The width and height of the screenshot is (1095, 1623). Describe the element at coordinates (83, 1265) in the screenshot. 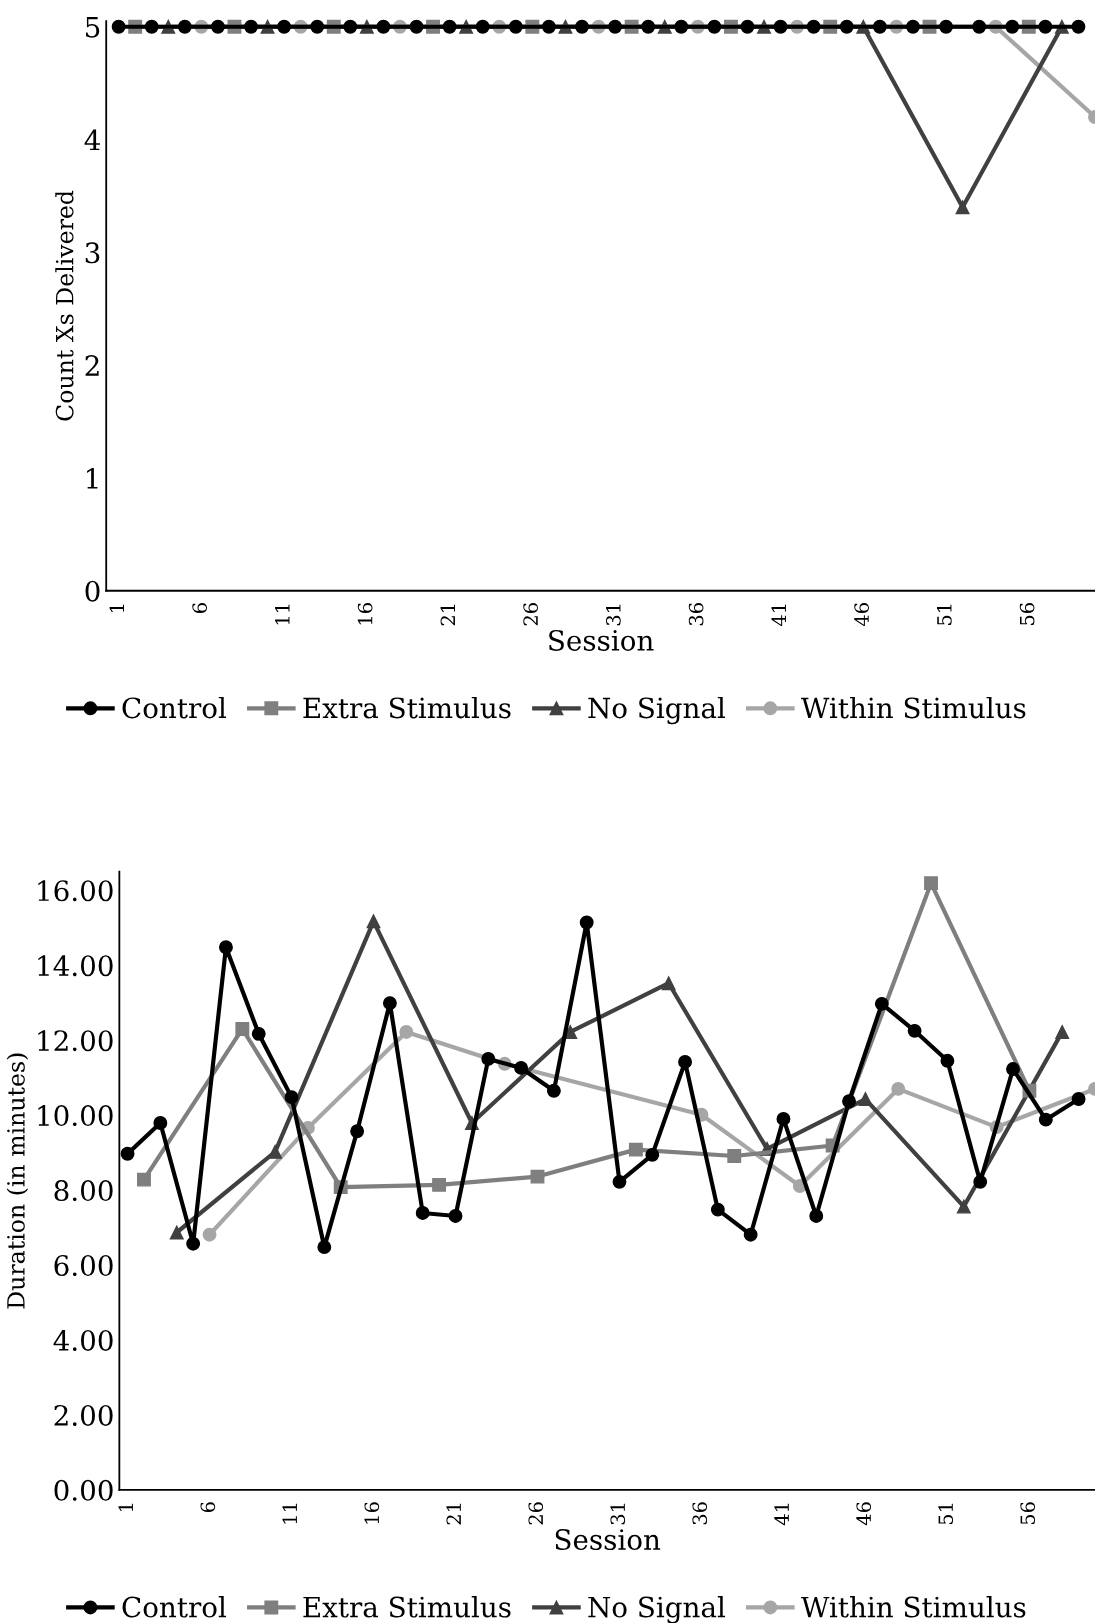

I see `y-tick-label: 6.00` at that location.